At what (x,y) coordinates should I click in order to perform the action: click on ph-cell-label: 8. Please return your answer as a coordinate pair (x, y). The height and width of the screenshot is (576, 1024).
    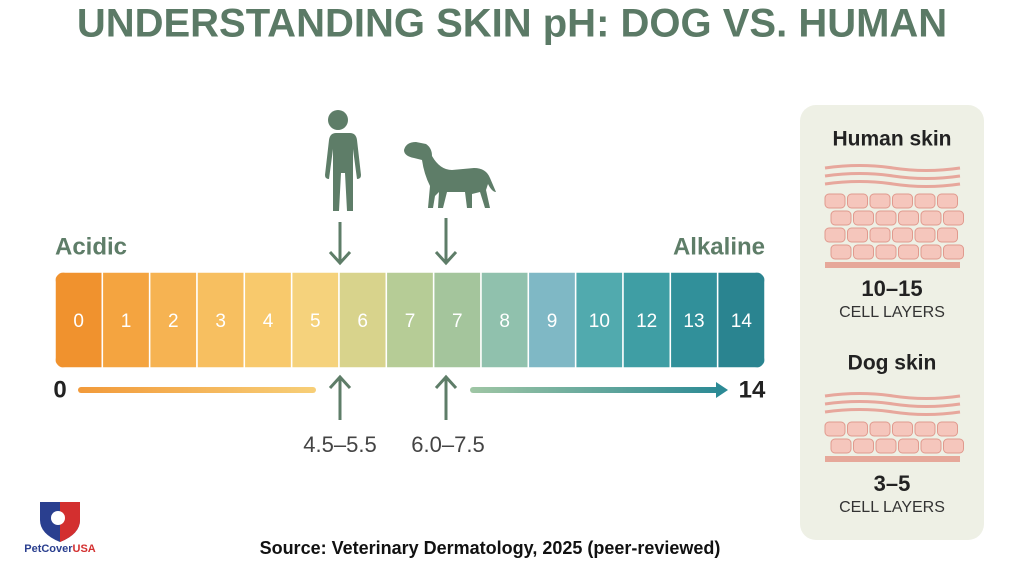
    Looking at the image, I should click on (504, 321).